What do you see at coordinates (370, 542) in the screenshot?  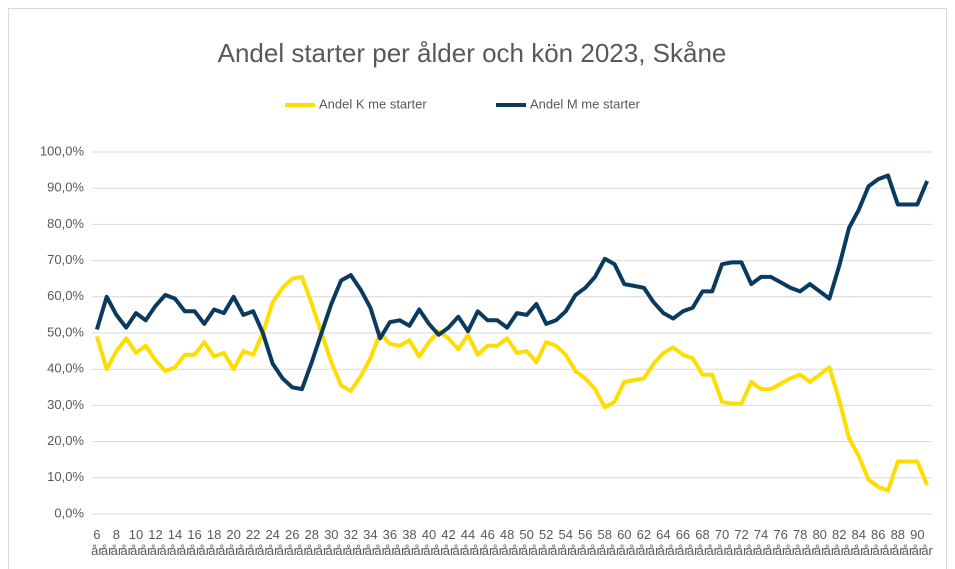 I see `x-tick-label: 34 år` at bounding box center [370, 542].